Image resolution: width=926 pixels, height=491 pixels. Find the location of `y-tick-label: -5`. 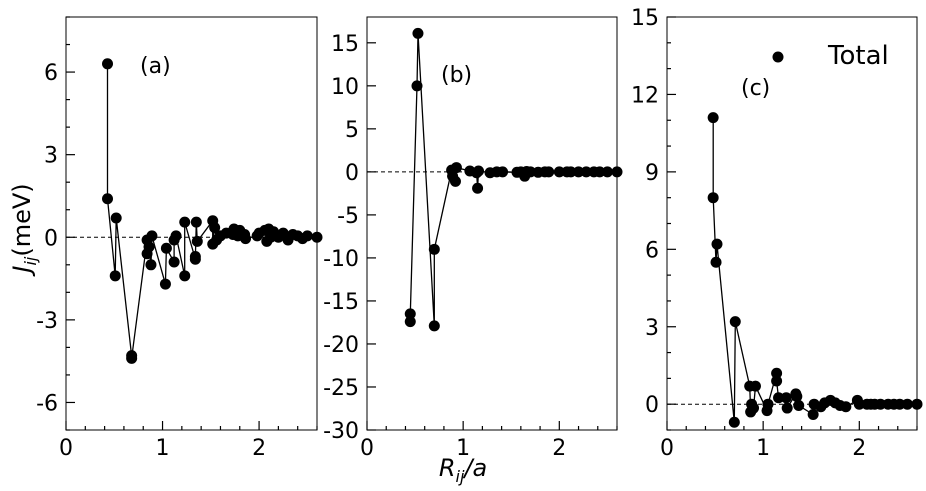

y-tick-label: -5 is located at coordinates (348, 216).